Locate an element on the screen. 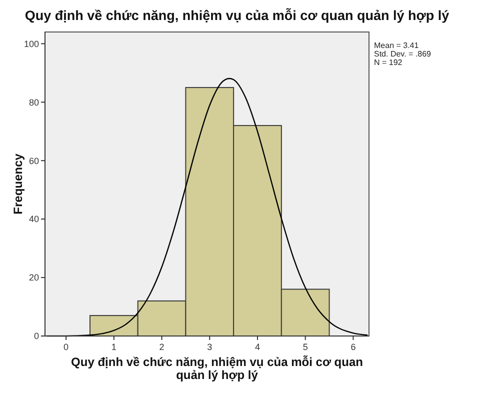 The width and height of the screenshot is (493, 394). x-tick-label: 5 is located at coordinates (305, 347).